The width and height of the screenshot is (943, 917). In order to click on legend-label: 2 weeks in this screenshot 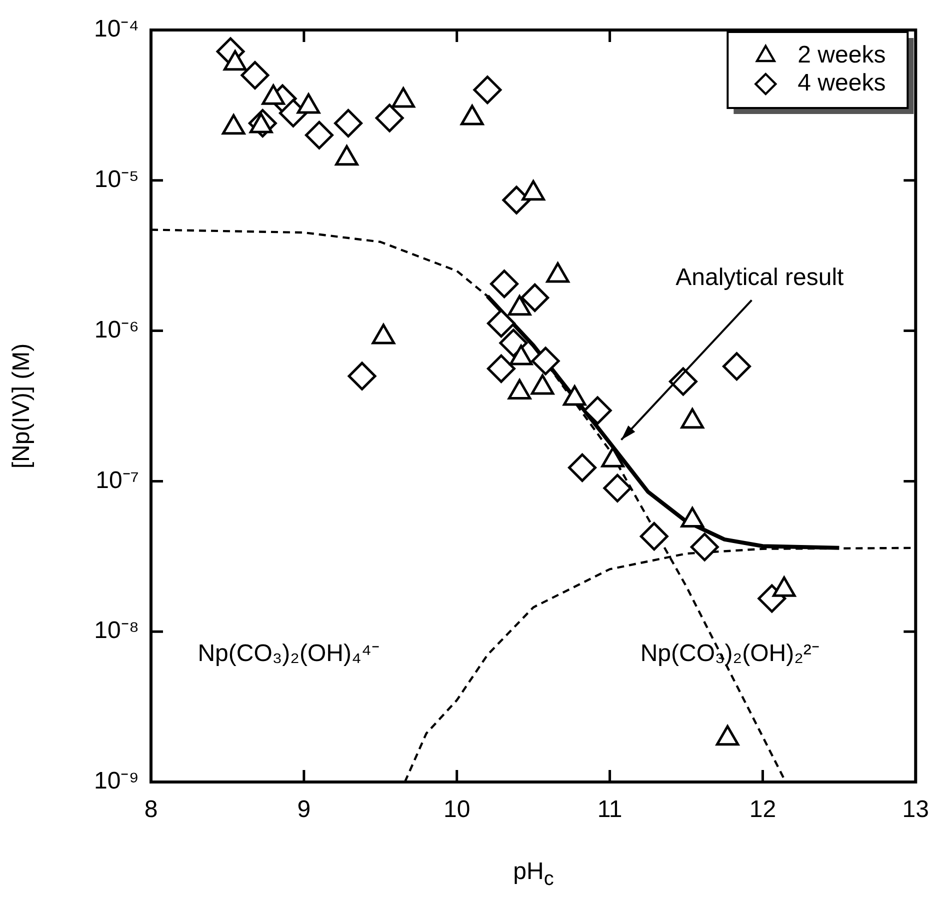, I will do `click(842, 55)`.